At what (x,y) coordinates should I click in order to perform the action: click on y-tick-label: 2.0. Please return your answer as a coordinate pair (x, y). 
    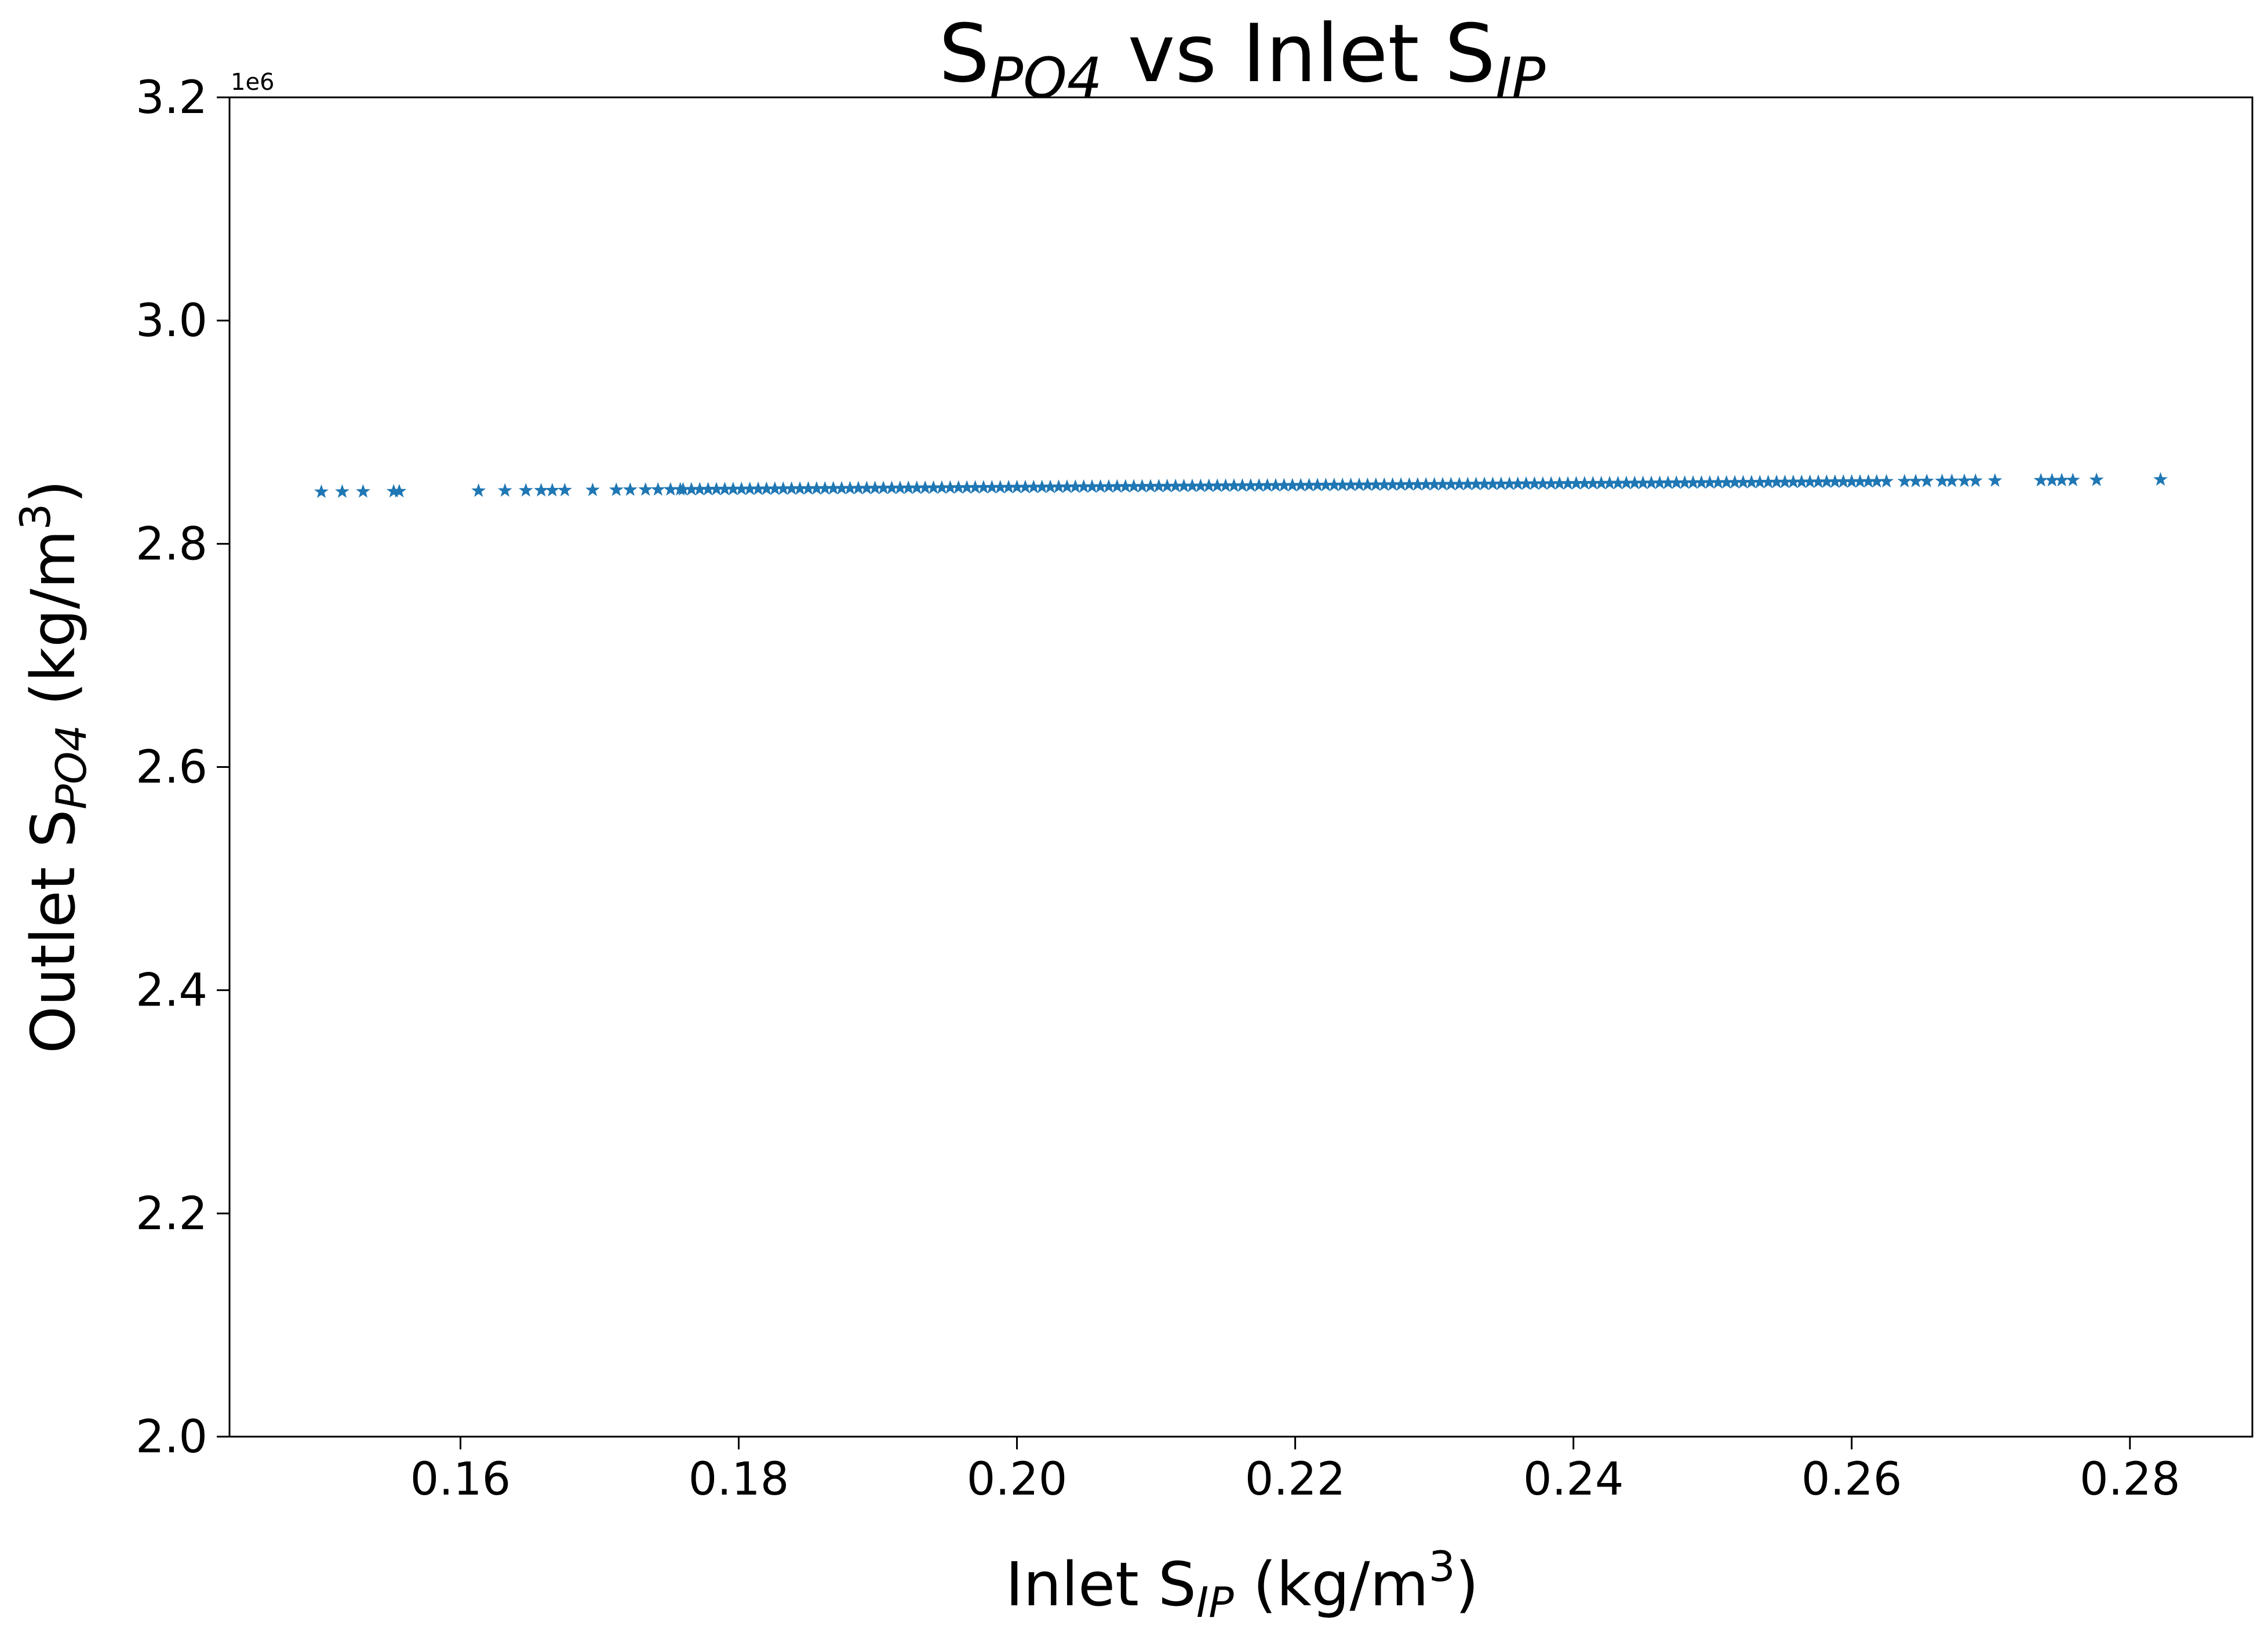
    Looking at the image, I should click on (171, 1437).